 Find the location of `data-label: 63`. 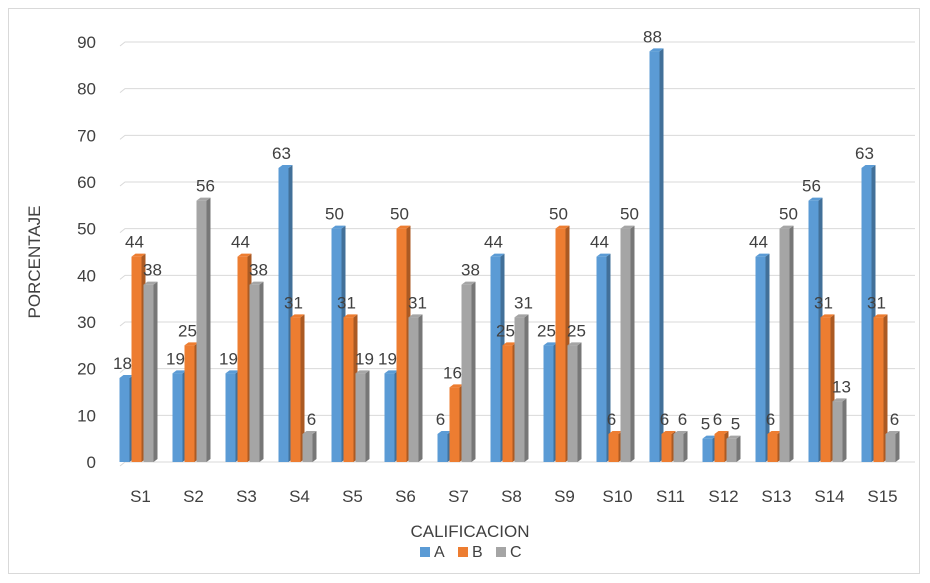

data-label: 63 is located at coordinates (864, 153).